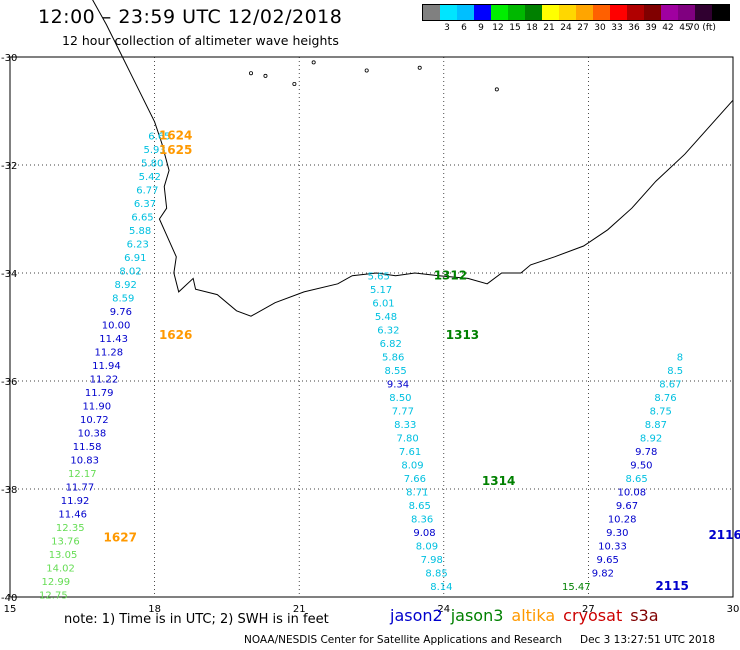 This screenshot has width=740, height=650. Describe the element at coordinates (391, 344) in the screenshot. I see `wave-height-value: 6.82` at that location.